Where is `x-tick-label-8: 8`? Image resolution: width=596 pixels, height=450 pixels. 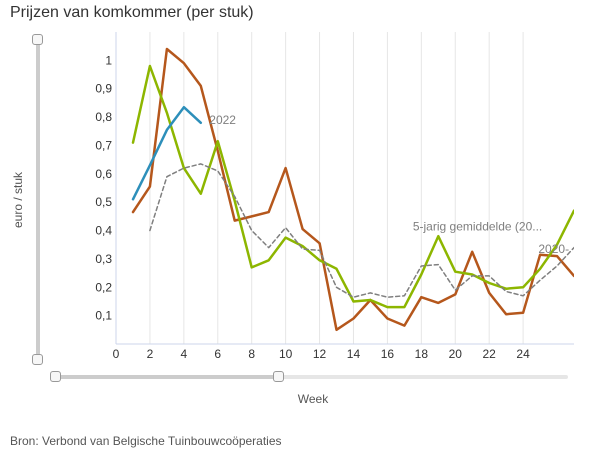
x-tick-label-8: 8 is located at coordinates (251, 354).